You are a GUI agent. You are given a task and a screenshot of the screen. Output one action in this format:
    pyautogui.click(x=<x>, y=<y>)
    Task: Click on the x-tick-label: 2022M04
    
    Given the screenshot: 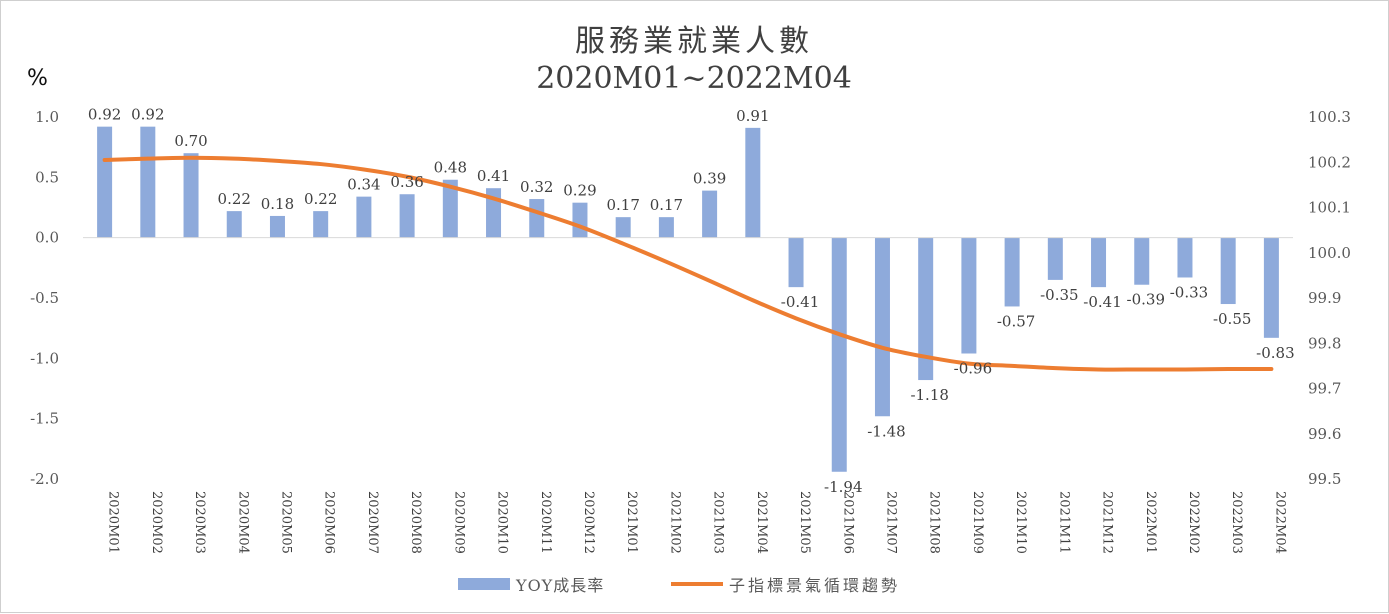 What is the action you would take?
    pyautogui.click(x=1279, y=522)
    